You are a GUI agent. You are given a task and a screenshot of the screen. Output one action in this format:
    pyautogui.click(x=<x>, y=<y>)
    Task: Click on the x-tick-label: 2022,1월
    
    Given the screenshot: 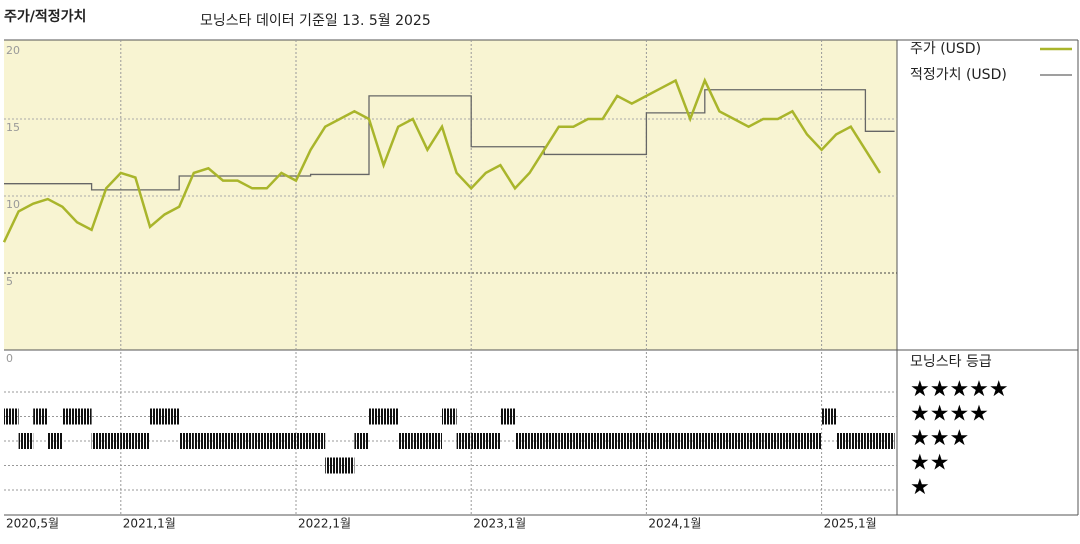 What is the action you would take?
    pyautogui.click(x=324, y=524)
    